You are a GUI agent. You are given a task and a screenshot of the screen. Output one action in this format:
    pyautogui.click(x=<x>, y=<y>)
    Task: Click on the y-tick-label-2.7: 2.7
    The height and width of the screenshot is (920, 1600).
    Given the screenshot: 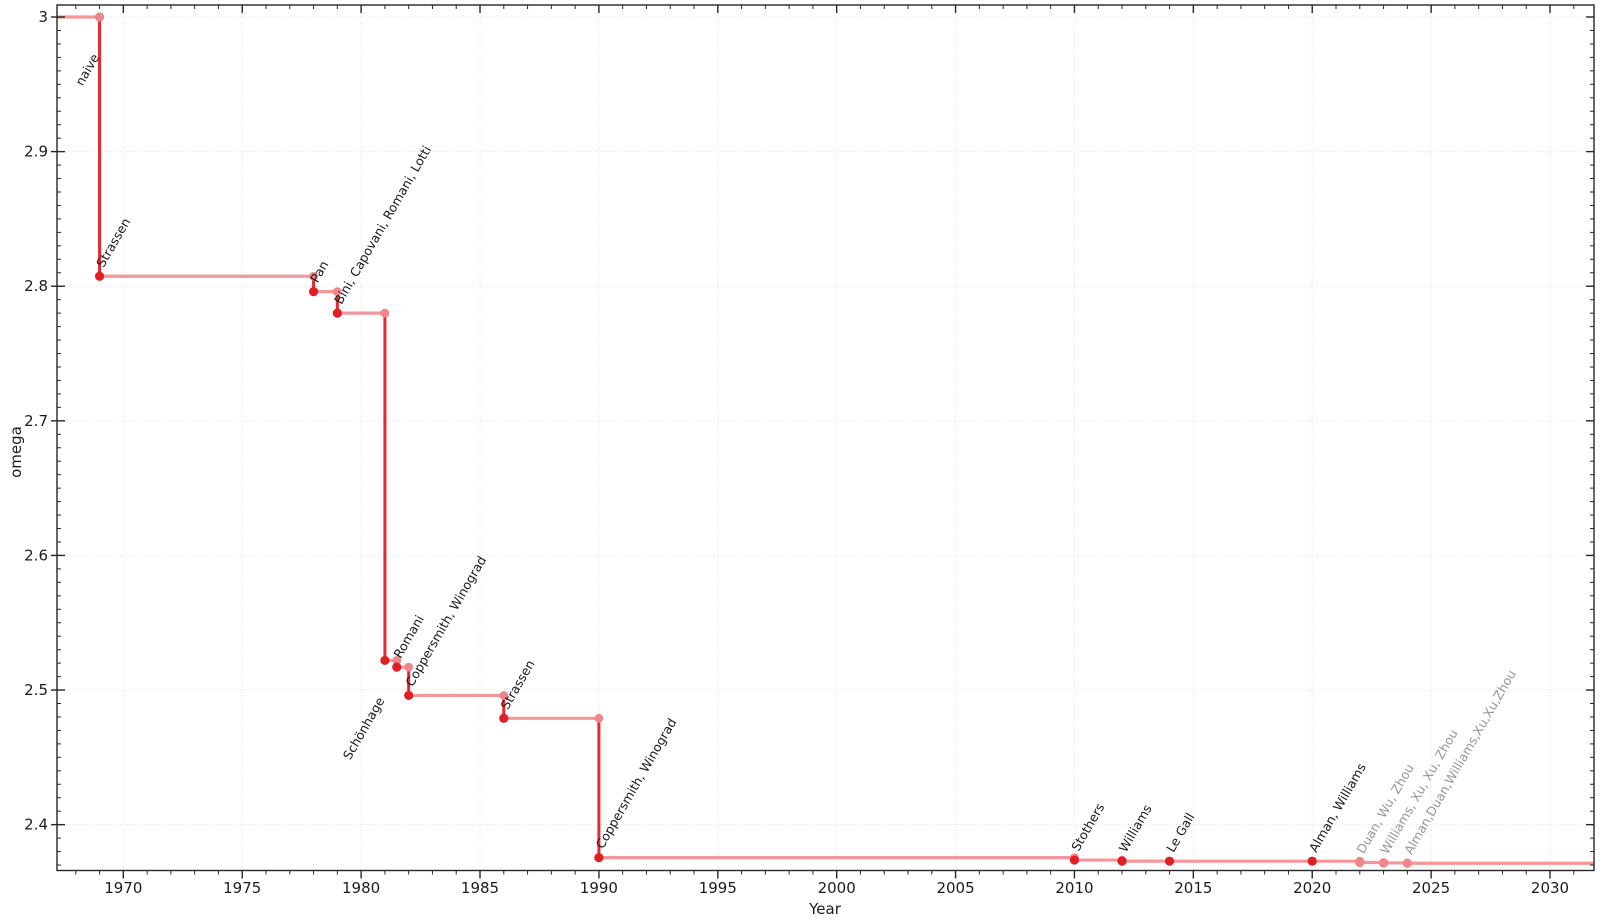 What is the action you would take?
    pyautogui.click(x=36, y=421)
    